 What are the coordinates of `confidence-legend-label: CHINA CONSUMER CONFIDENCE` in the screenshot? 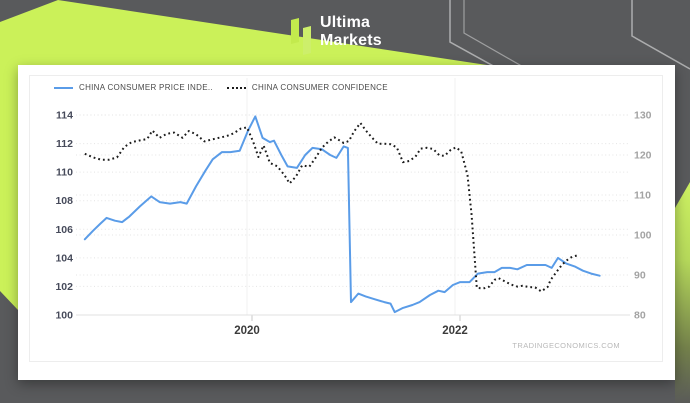 It's located at (319, 87).